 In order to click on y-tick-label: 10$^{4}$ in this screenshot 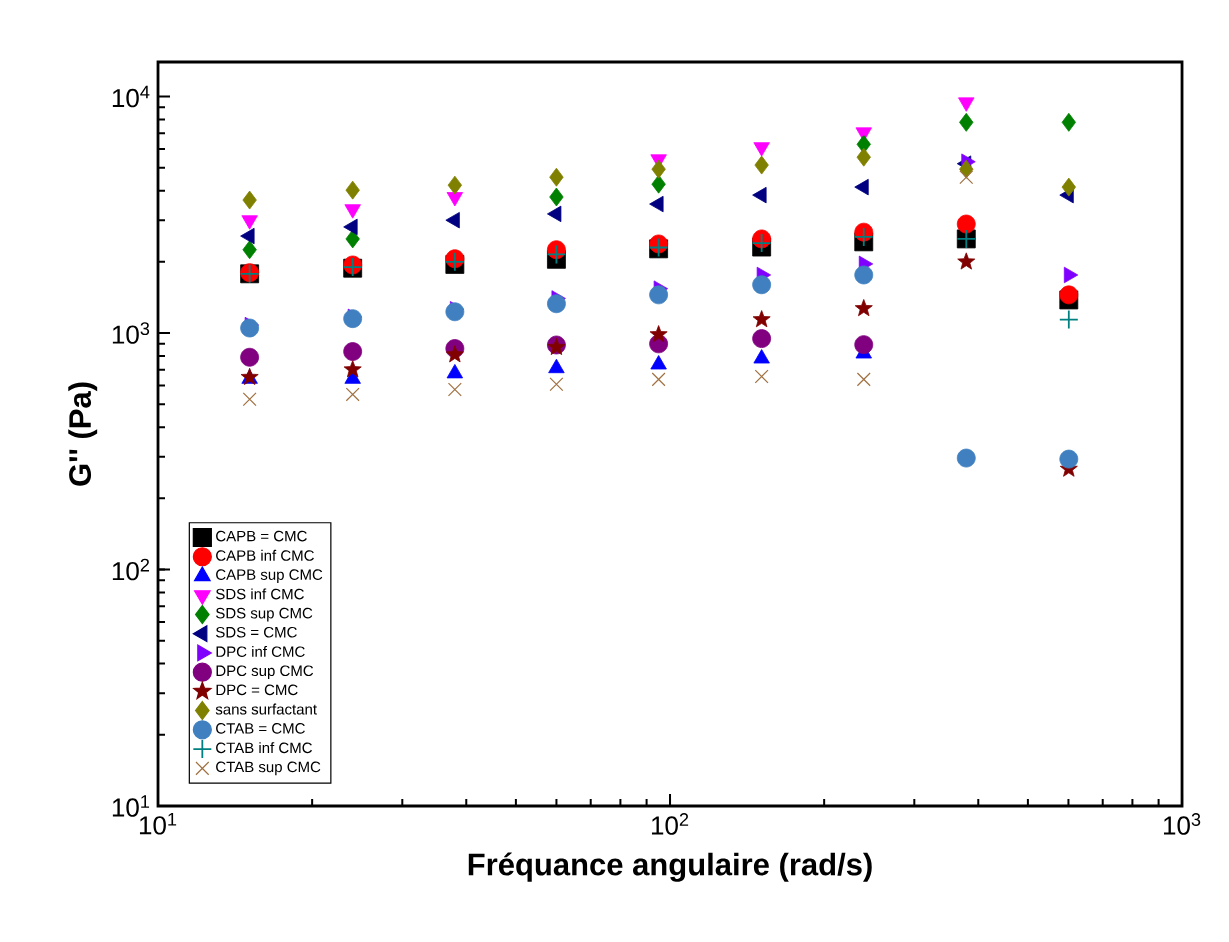, I will do `click(131, 96)`.